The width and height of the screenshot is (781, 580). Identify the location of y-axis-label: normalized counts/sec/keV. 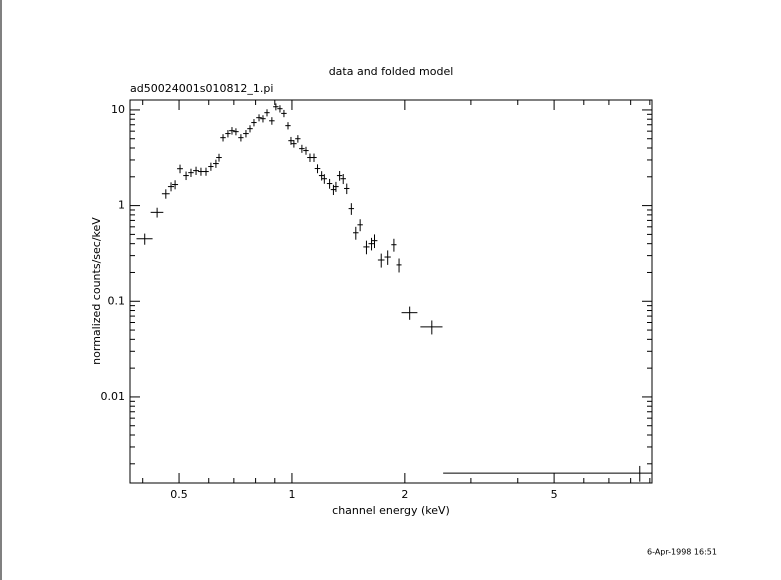
(96, 291).